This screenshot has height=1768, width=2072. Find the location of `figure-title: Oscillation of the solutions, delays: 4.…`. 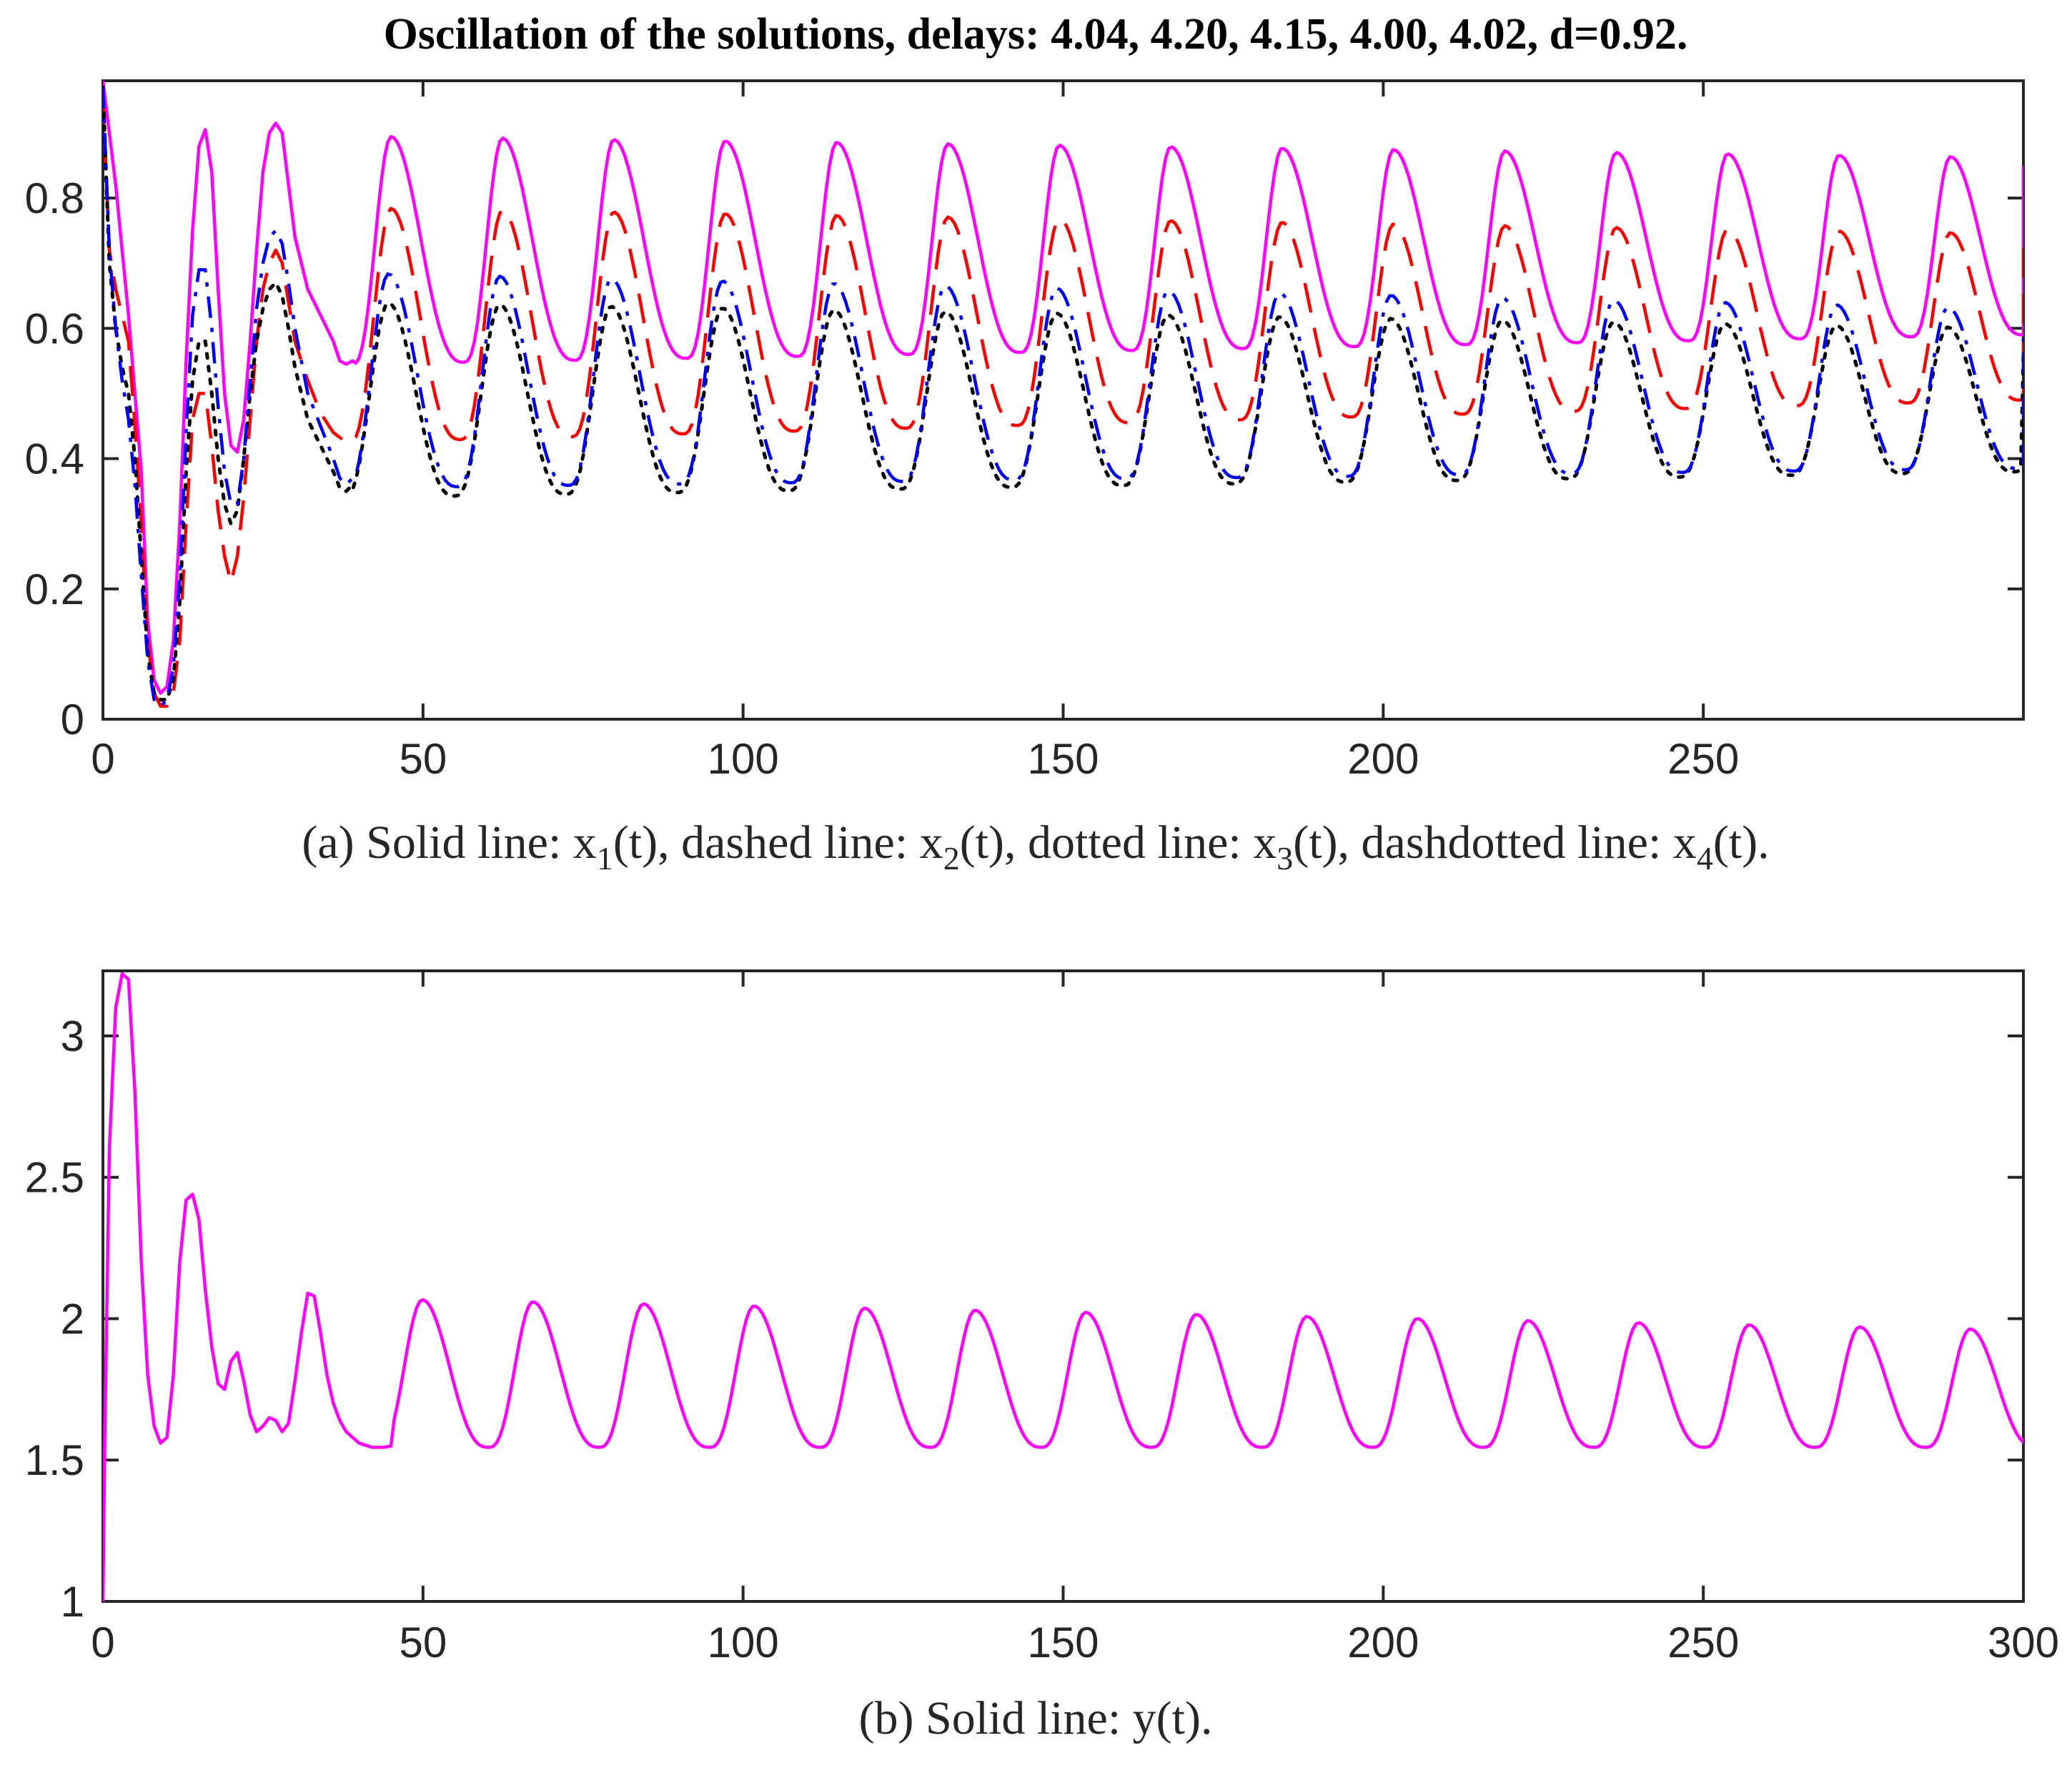

figure-title: Oscillation of the solutions, delays: 4.… is located at coordinates (1036, 34).